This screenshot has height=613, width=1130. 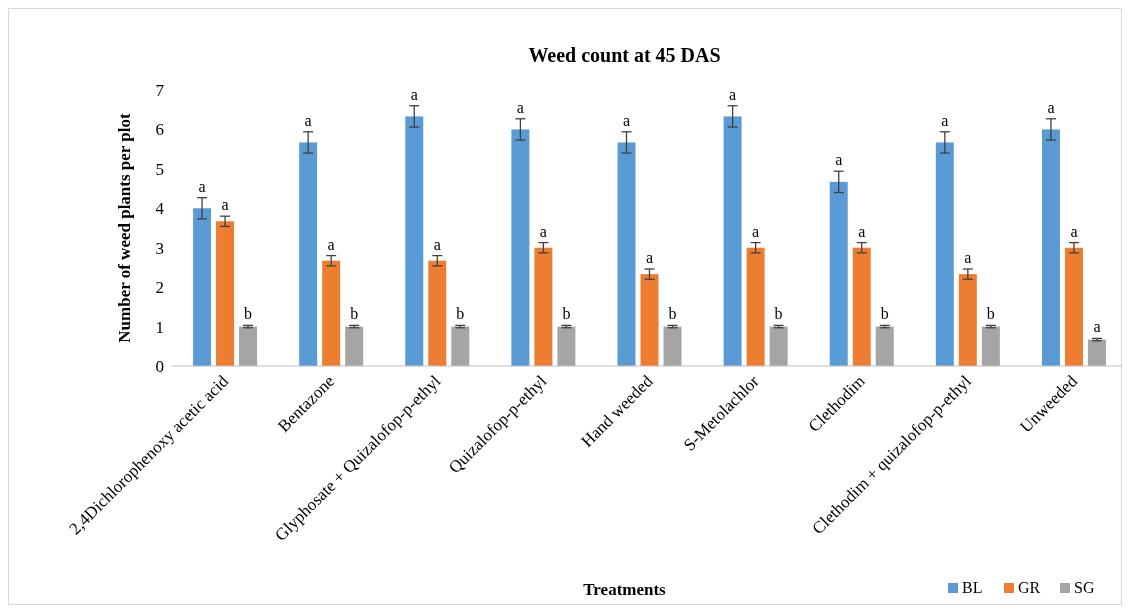 What do you see at coordinates (159, 248) in the screenshot?
I see `y-tick-label: 3` at bounding box center [159, 248].